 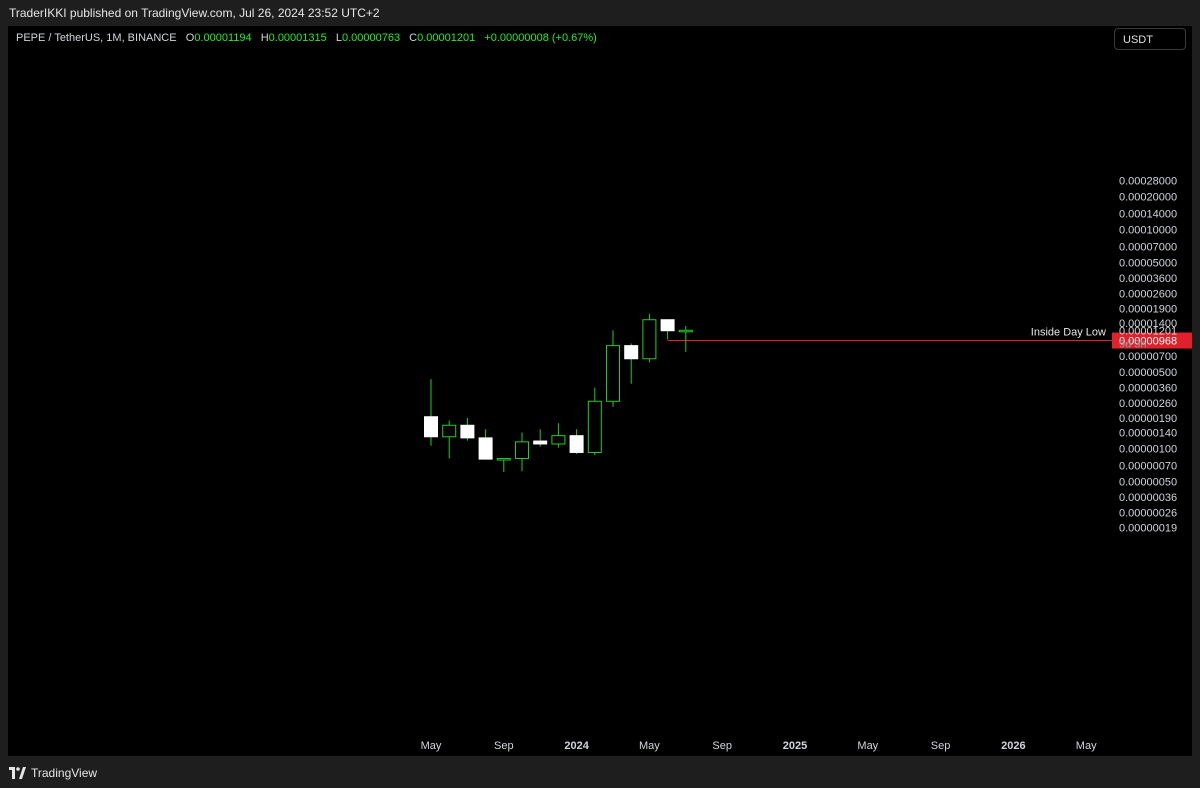 What do you see at coordinates (1148, 247) in the screenshot?
I see `price-tick-label: 0.00007000` at bounding box center [1148, 247].